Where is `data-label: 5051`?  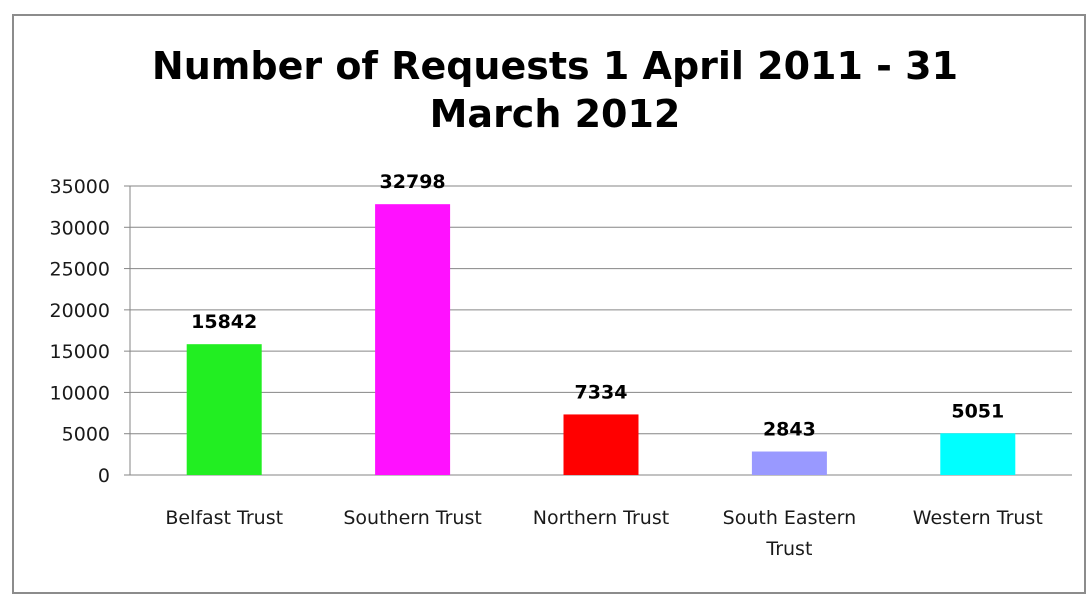 data-label: 5051 is located at coordinates (977, 411).